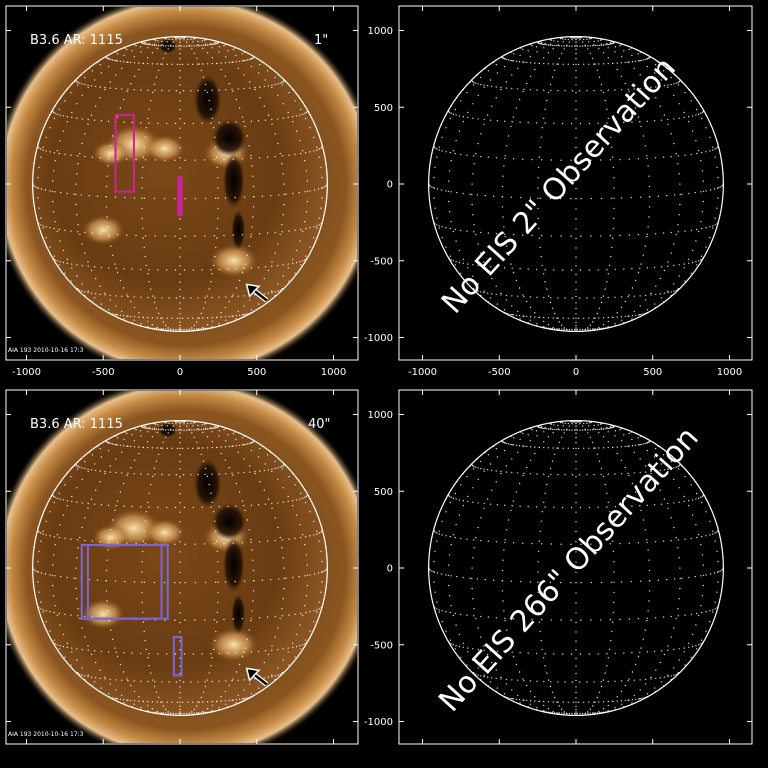  Describe the element at coordinates (319, 424) in the screenshot. I see `slit-label: 40"` at that location.